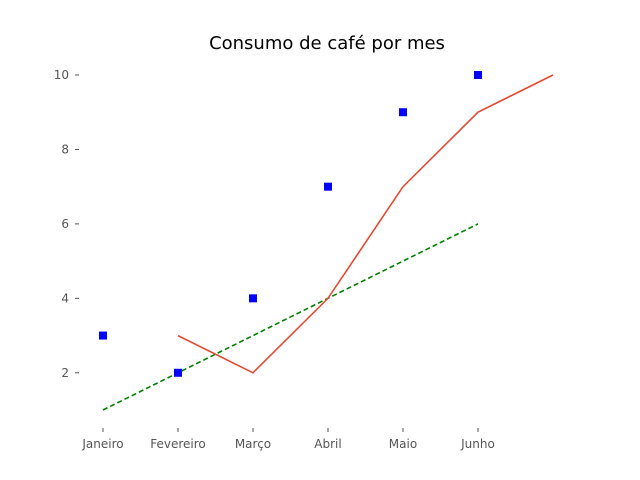  Describe the element at coordinates (288, 439) in the screenshot. I see `x-axis: Janeiro Fevereiro Março Abril Maio Junho` at that location.